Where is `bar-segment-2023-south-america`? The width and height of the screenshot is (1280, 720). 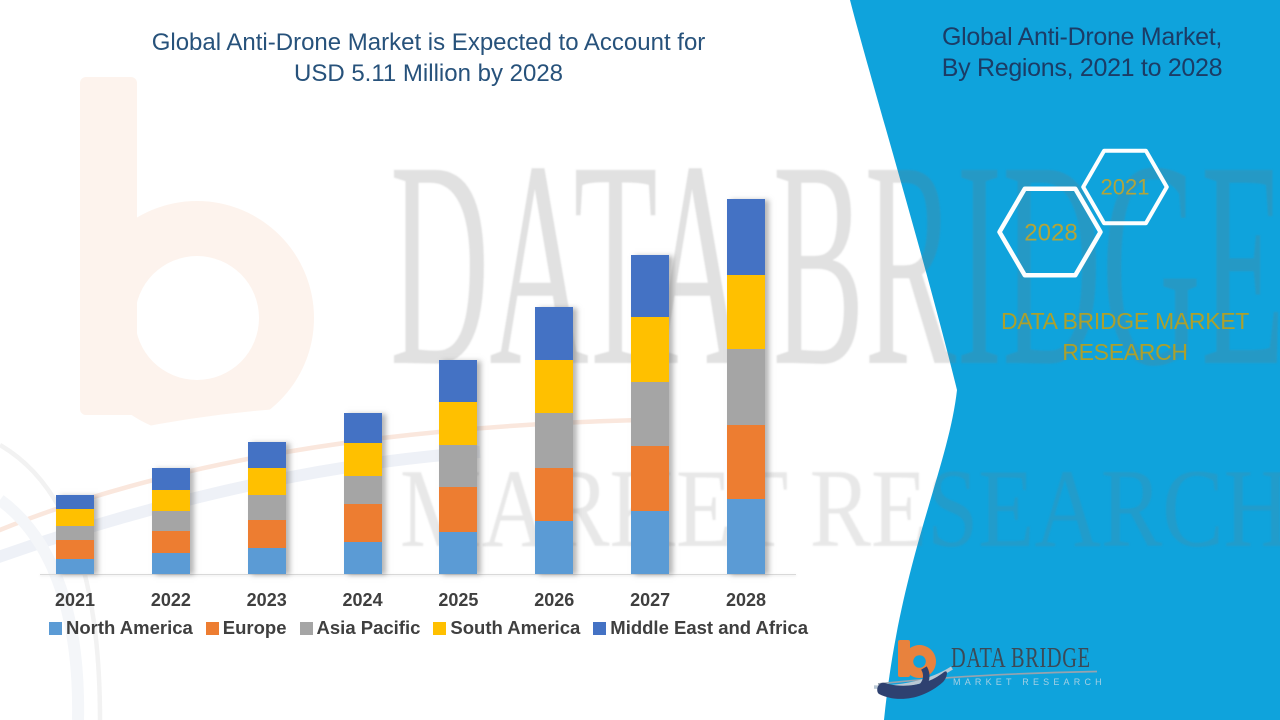
bar-segment-2023-south-america is located at coordinates (266, 481).